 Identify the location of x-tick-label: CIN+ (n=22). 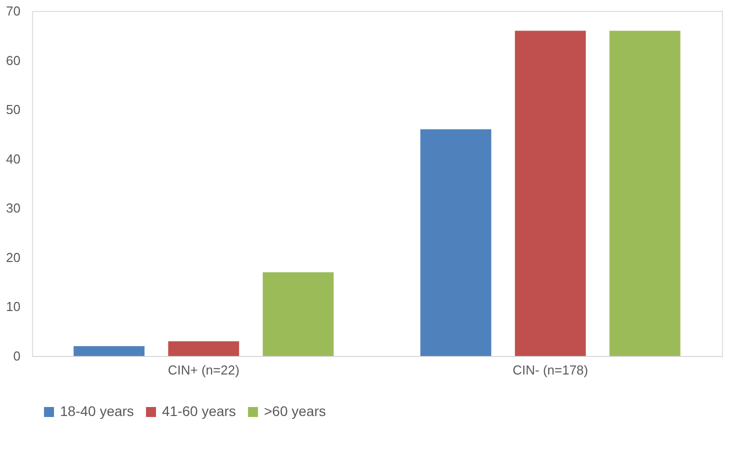
(204, 370).